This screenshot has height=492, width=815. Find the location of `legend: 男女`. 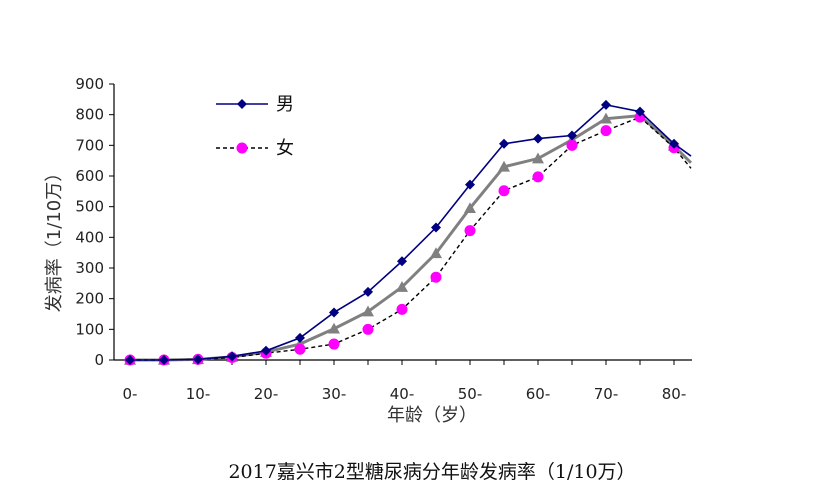

legend: 男女 is located at coordinates (255, 126).